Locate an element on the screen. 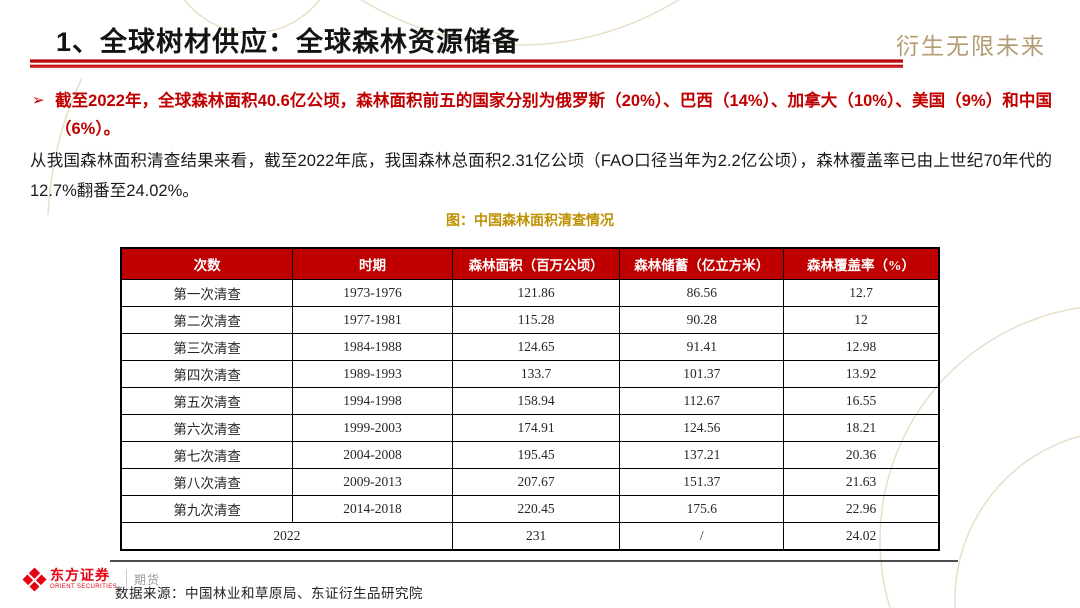  table-row: 第六次清查 1999-2003 174.91 124.56 18.21 is located at coordinates (530, 428).